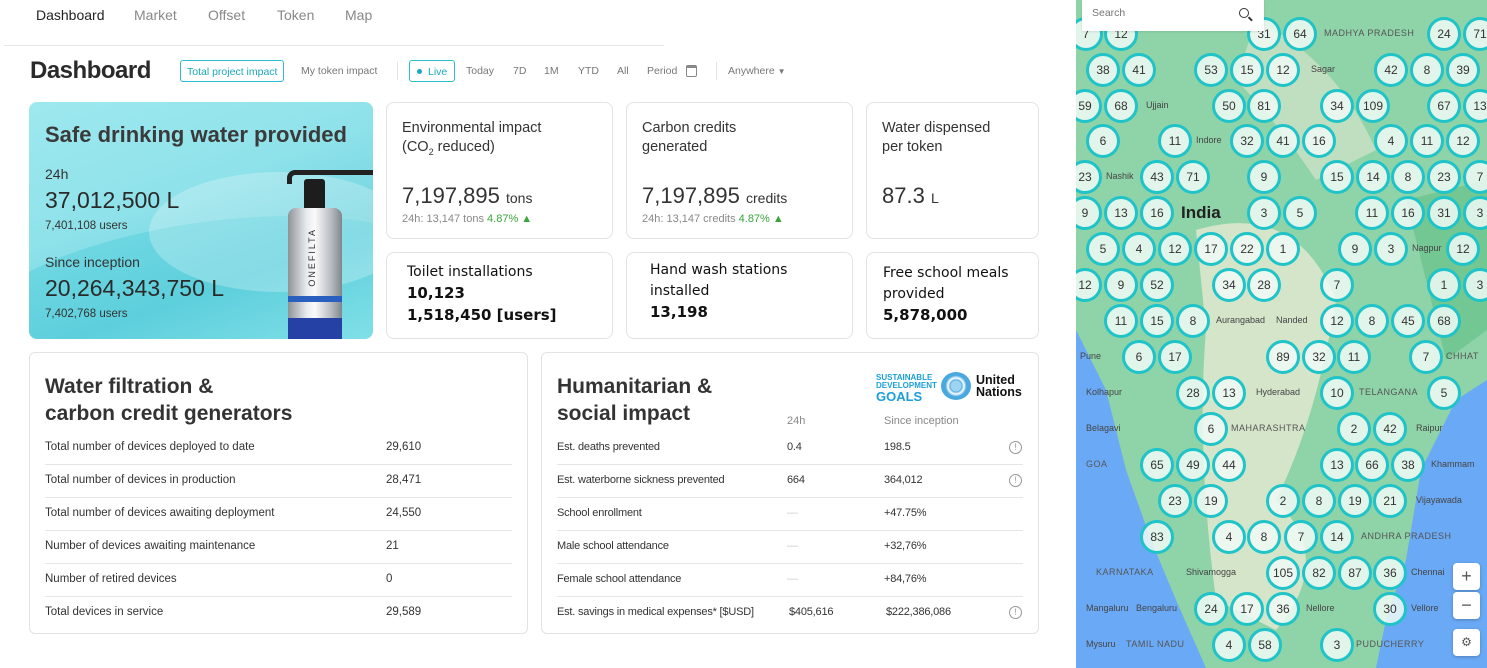  I want to click on total-project-impact-toggle: Total project impact, so click(232, 71).